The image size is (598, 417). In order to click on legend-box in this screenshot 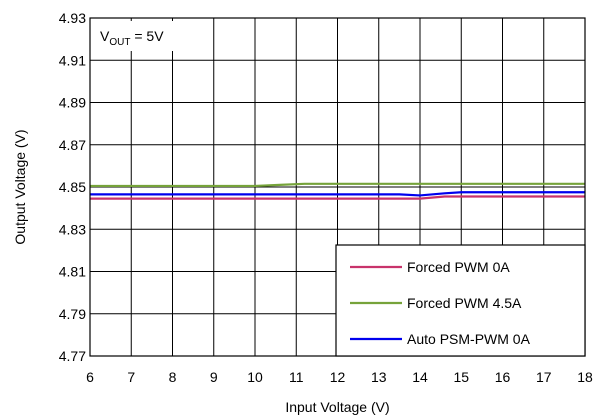, I will do `click(460, 300)`.